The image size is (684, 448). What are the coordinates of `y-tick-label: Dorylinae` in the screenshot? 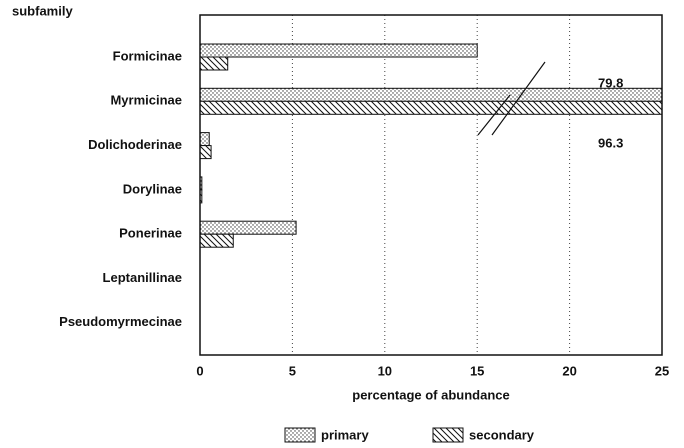 It's located at (152, 188).